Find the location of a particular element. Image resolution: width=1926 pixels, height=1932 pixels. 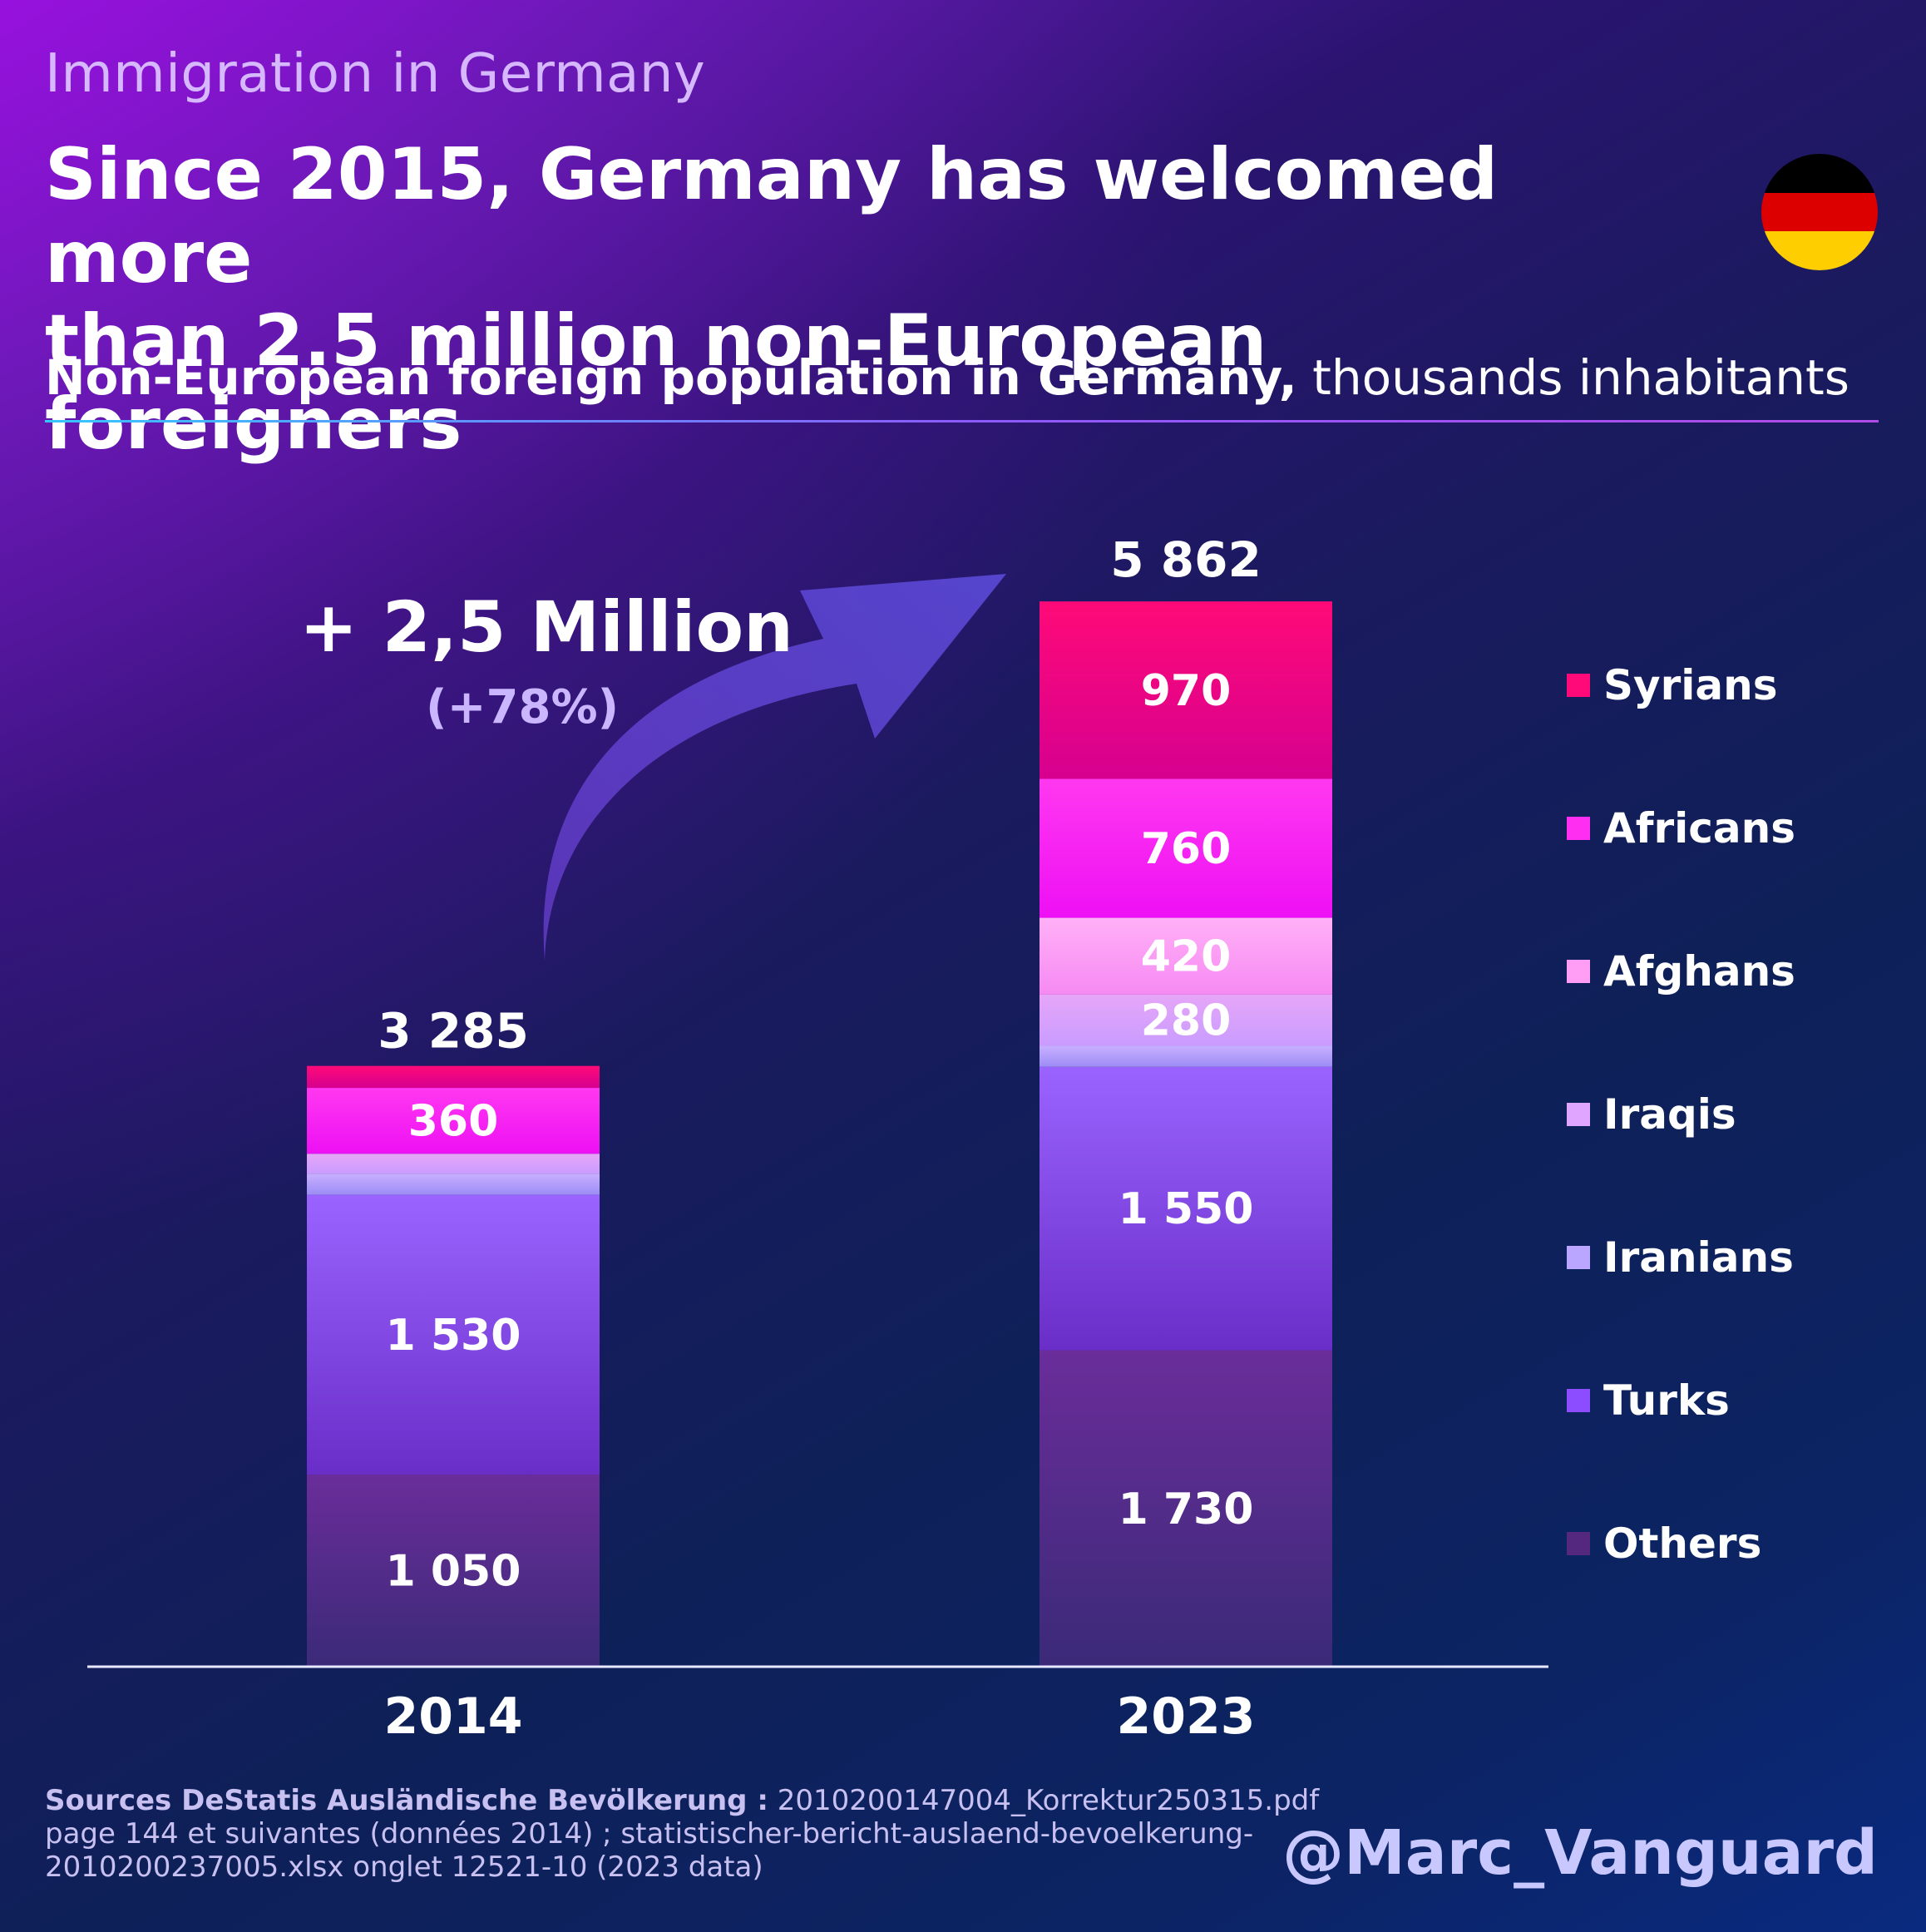

bar-segment-others-2023 is located at coordinates (1186, 1508).